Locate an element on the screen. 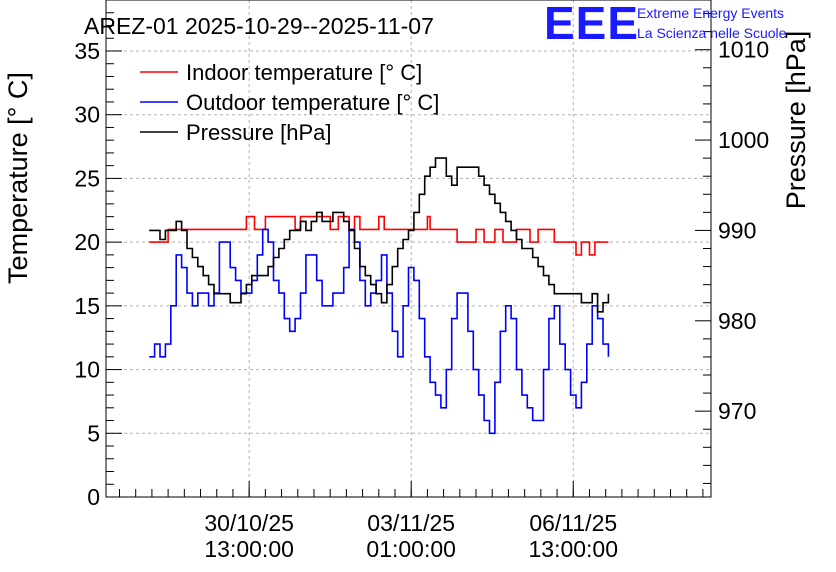 This screenshot has height=572, width=836. legend-label-pressure: Pressure [hPa] is located at coordinates (259, 132).